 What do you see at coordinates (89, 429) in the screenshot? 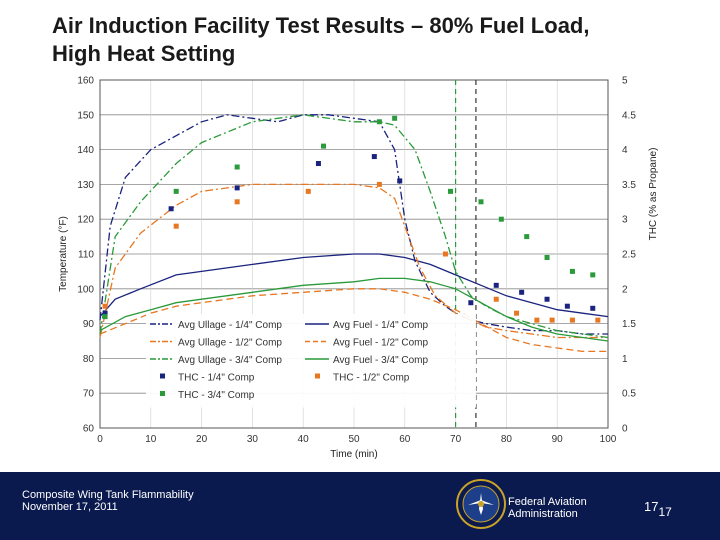
I see `y-tick-label: 60` at bounding box center [89, 429].